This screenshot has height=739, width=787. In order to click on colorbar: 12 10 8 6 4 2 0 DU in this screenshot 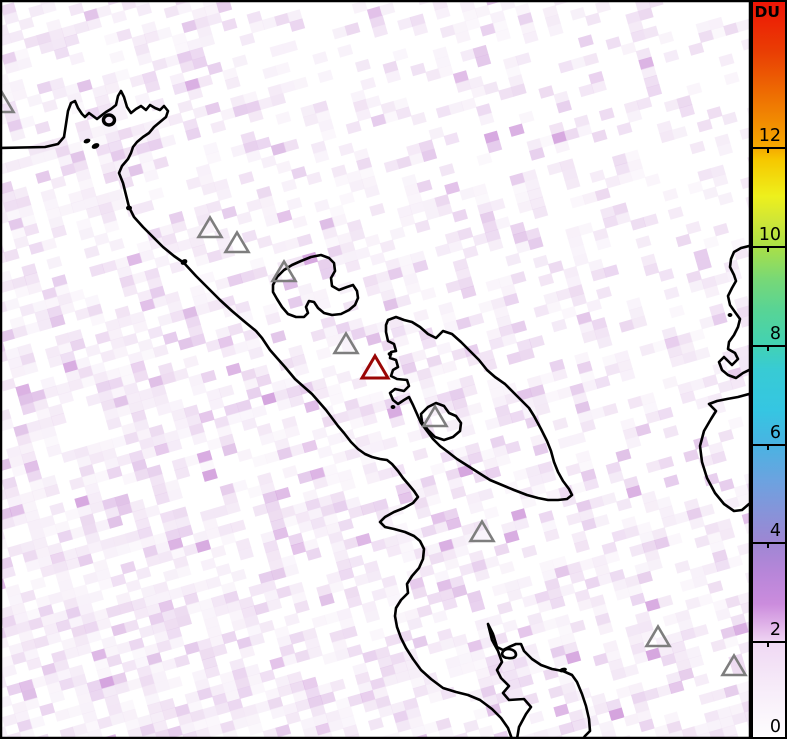, I will do `click(769, 369)`.